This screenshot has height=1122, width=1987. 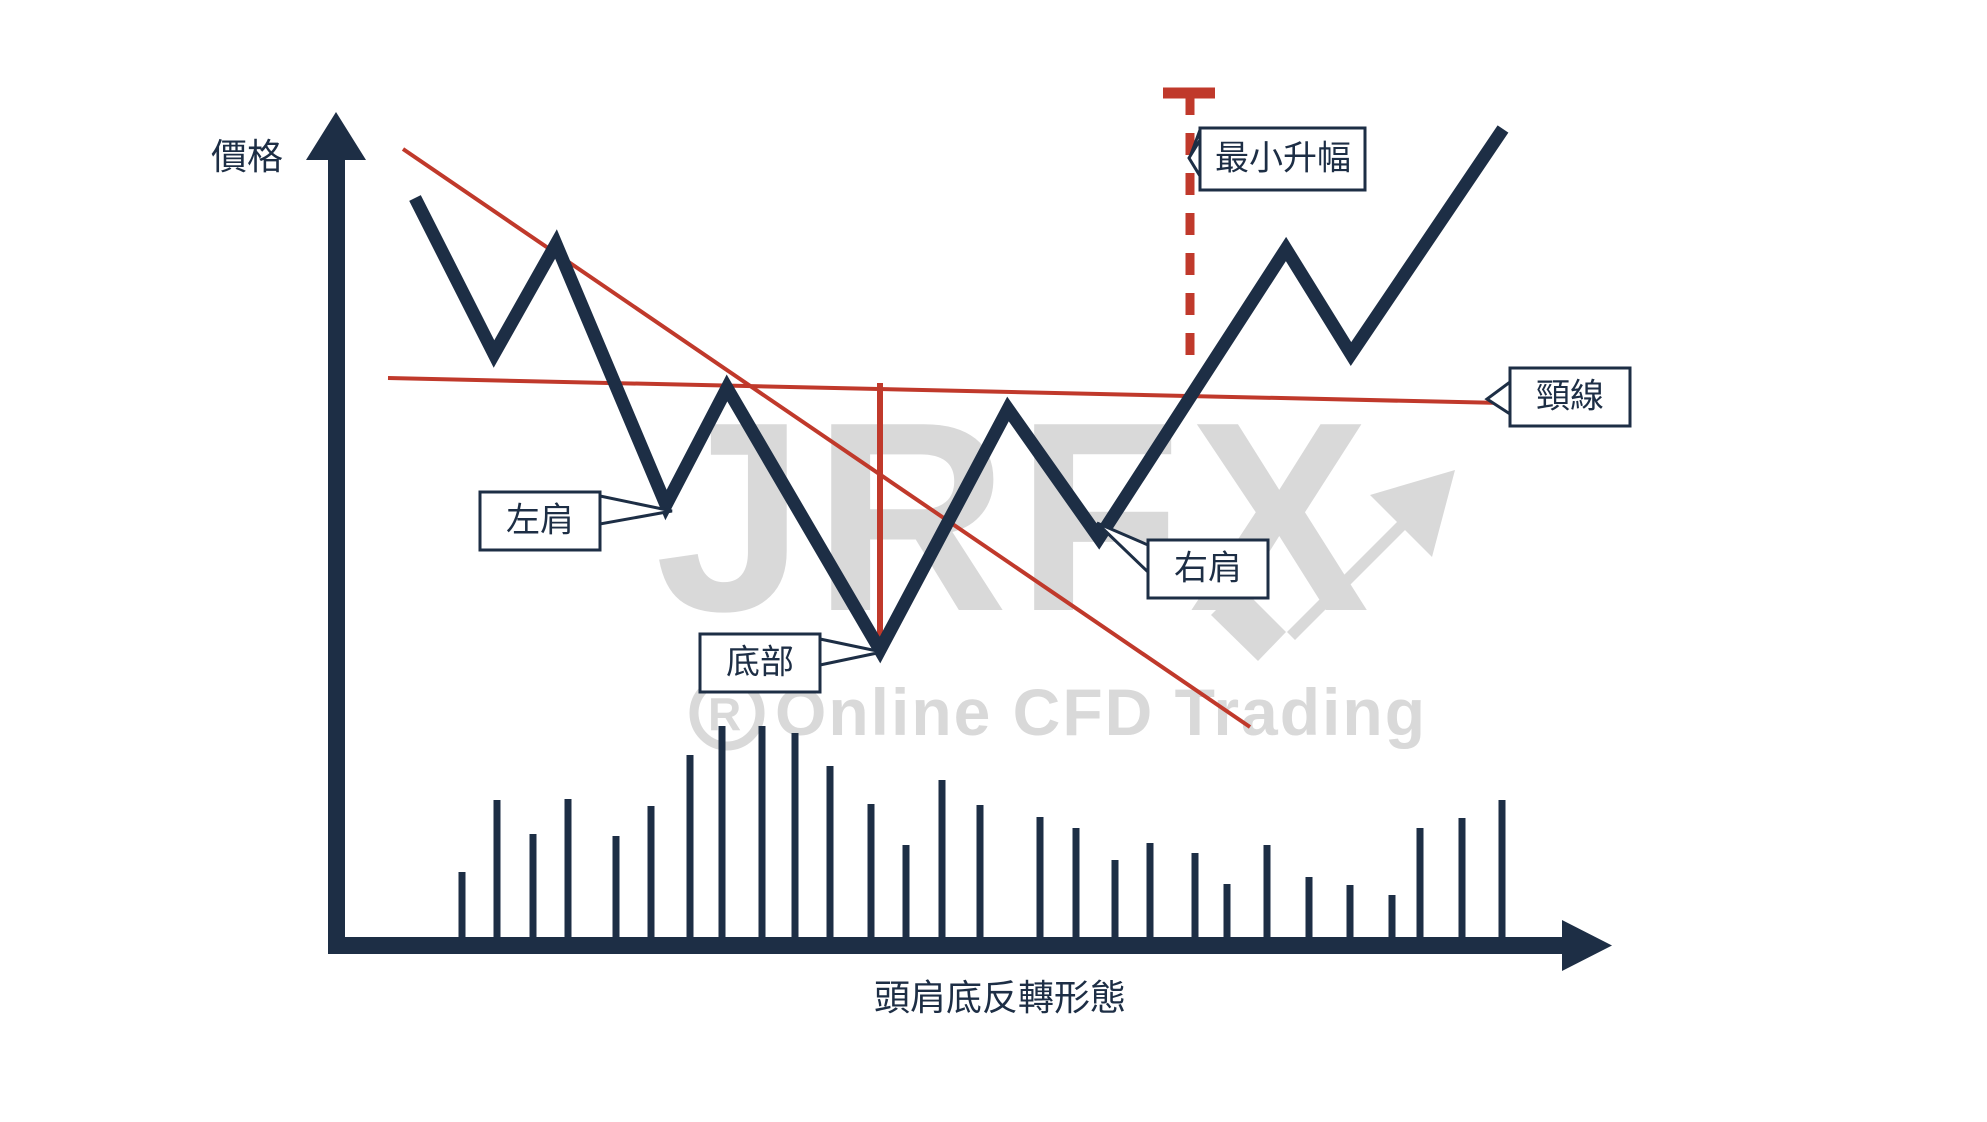 What do you see at coordinates (247, 157) in the screenshot?
I see `y-axis-label: 價格` at bounding box center [247, 157].